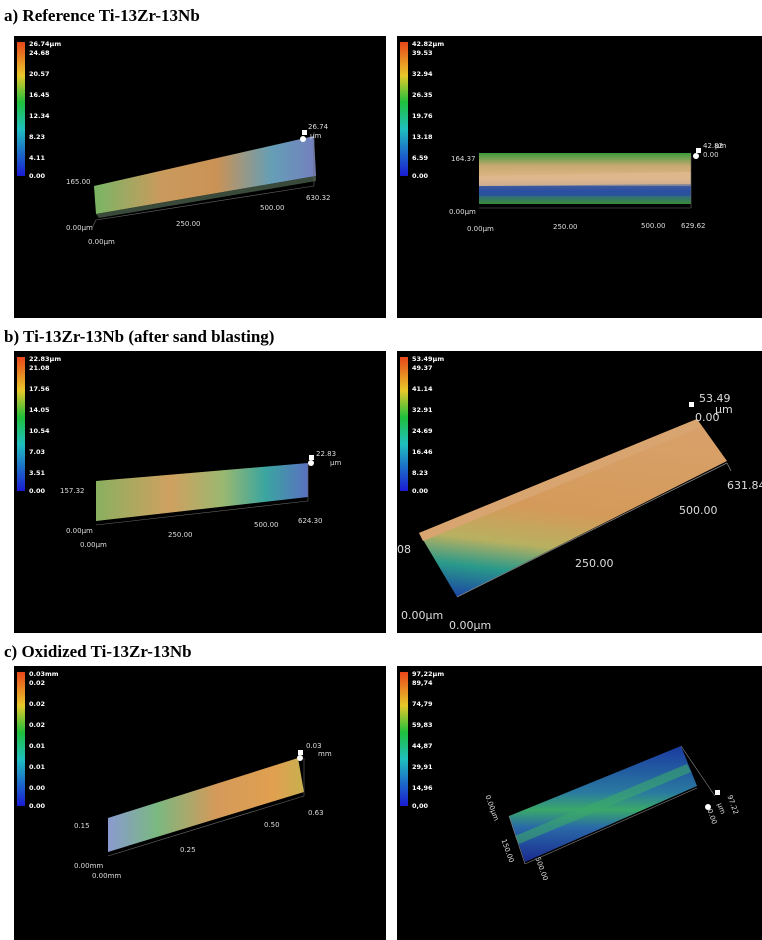 This screenshot has width=762, height=940. I want to click on x-tick-250: 0.25, so click(188, 850).